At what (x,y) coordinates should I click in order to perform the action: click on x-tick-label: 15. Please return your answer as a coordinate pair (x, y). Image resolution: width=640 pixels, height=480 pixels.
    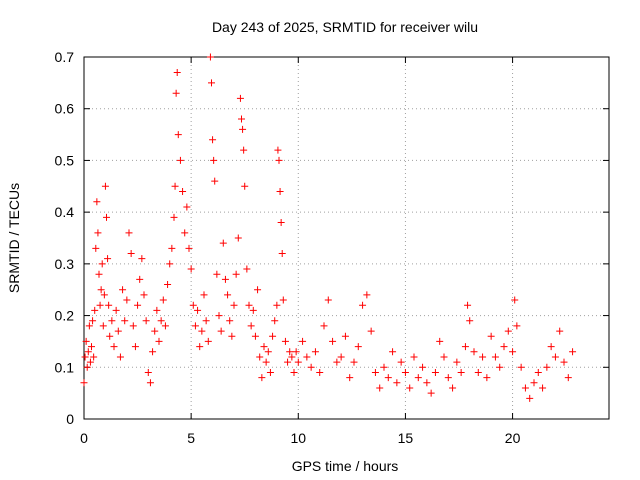
    Looking at the image, I should click on (406, 438).